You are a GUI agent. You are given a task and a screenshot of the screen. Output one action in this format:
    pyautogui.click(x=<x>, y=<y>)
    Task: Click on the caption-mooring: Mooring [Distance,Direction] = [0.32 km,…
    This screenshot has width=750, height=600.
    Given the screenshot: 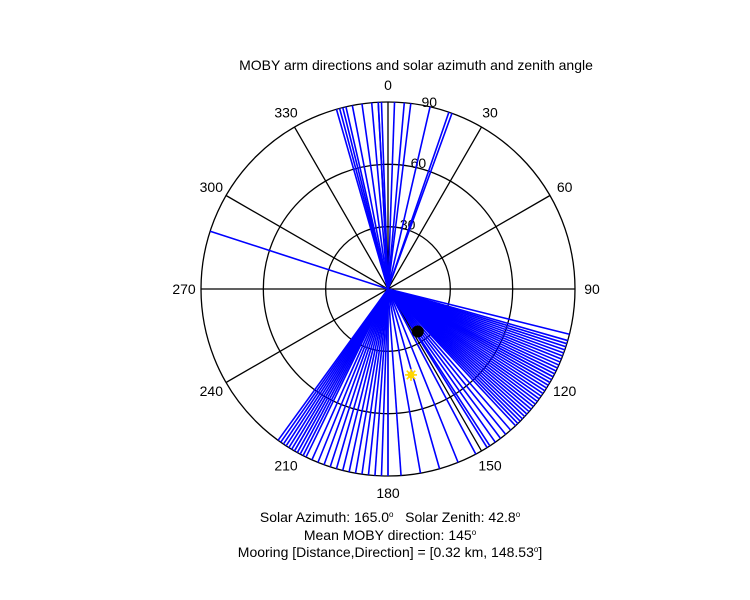 What is the action you would take?
    pyautogui.click(x=375, y=552)
    